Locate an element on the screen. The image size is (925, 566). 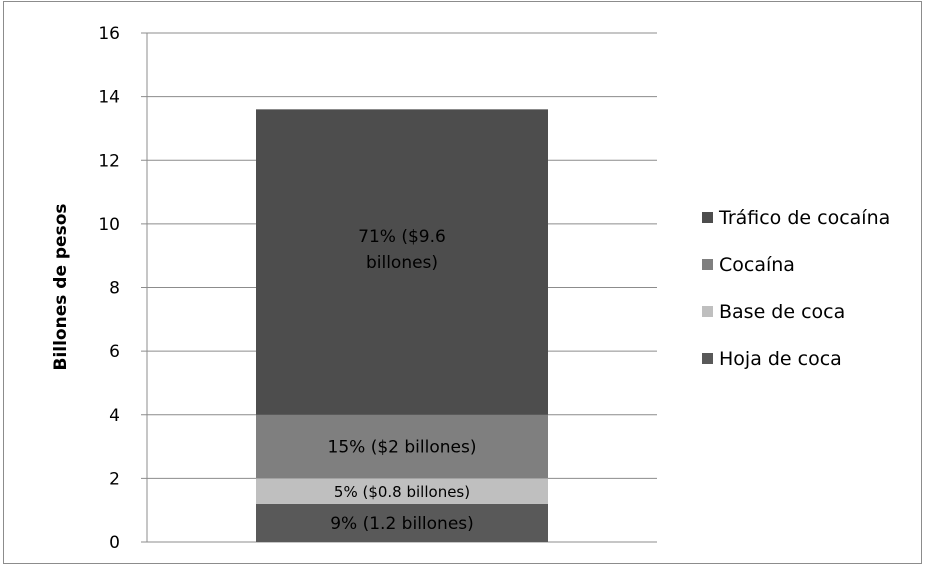
y-tick-label: 16 is located at coordinates (109, 34).